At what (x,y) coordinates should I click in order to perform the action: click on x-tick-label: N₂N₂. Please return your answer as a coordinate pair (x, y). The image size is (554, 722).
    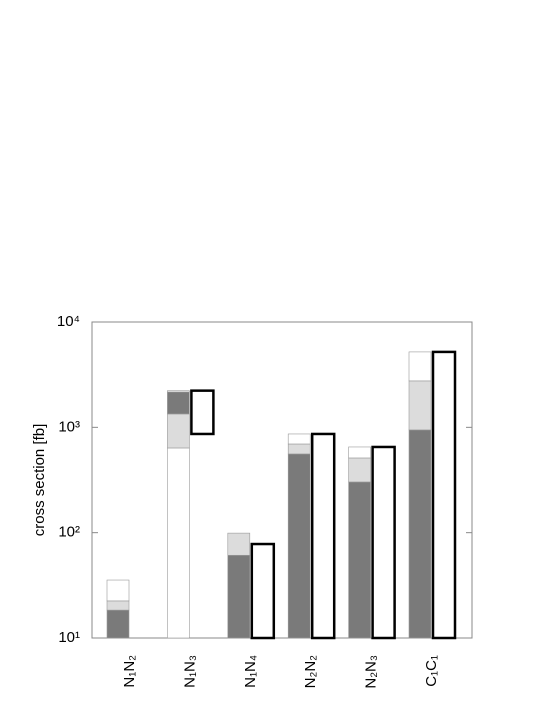
    Looking at the image, I should click on (310, 671).